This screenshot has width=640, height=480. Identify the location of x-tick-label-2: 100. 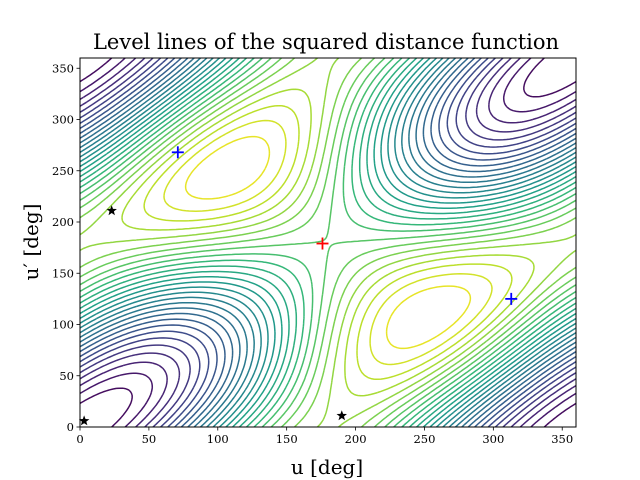
(218, 439).